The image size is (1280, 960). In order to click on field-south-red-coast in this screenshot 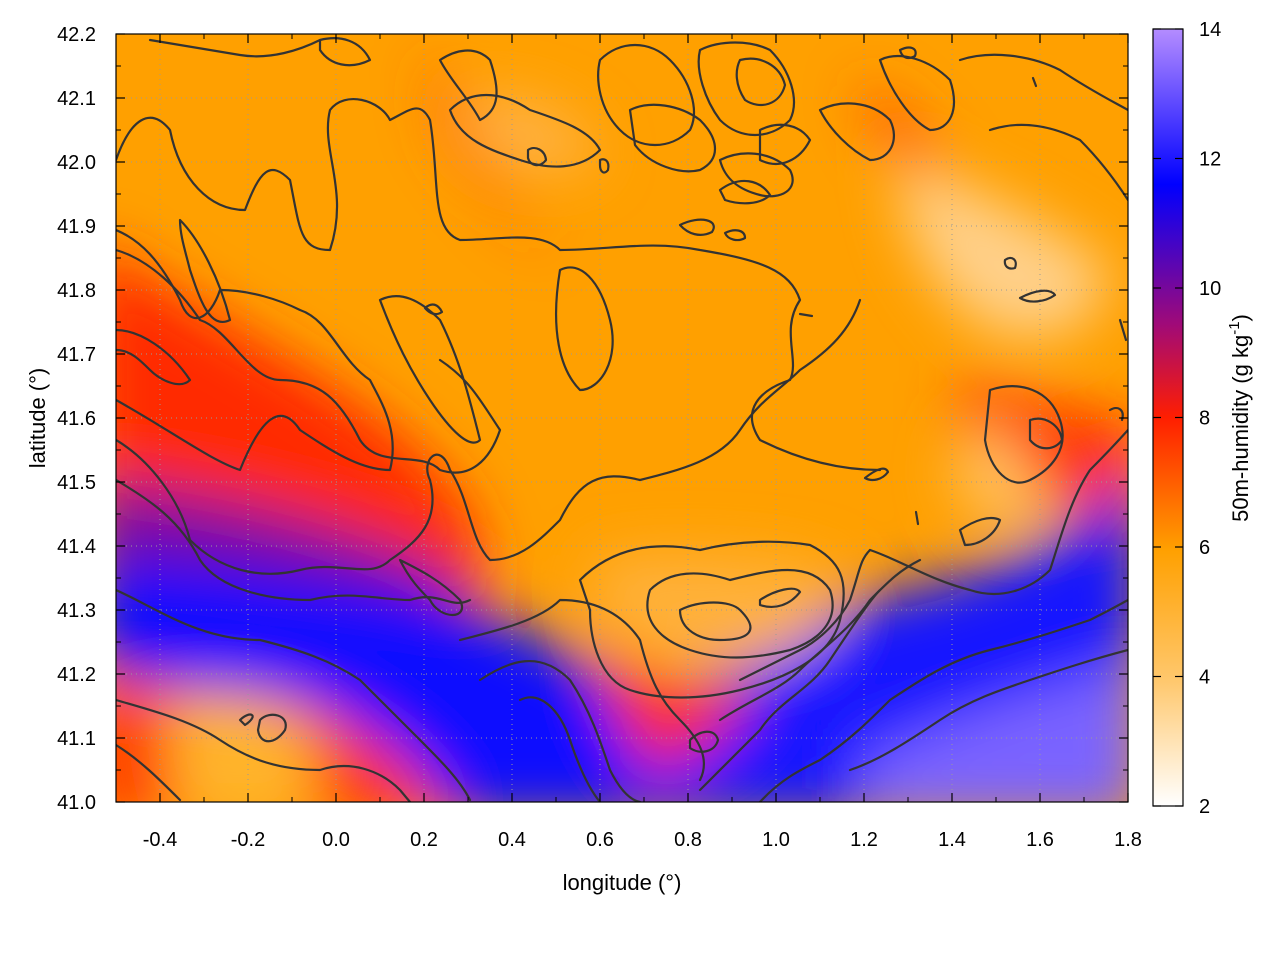, I will do `click(680, 705)`.